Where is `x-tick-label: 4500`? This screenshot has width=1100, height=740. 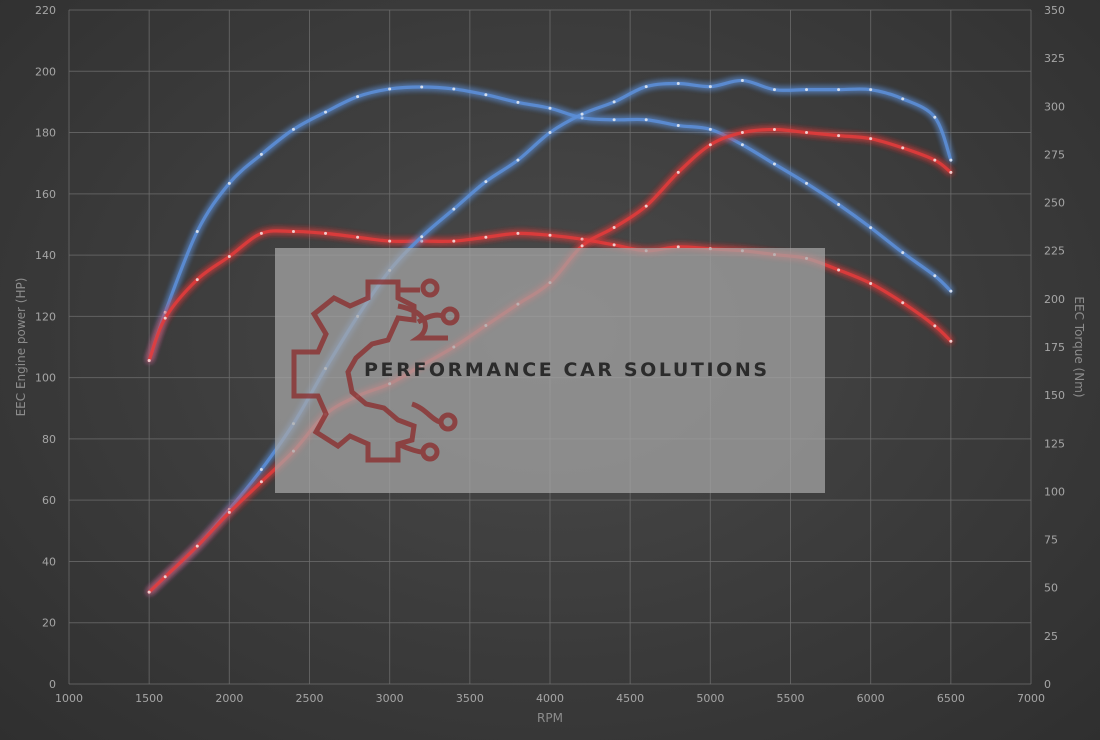
x-tick-label: 4500 is located at coordinates (630, 698).